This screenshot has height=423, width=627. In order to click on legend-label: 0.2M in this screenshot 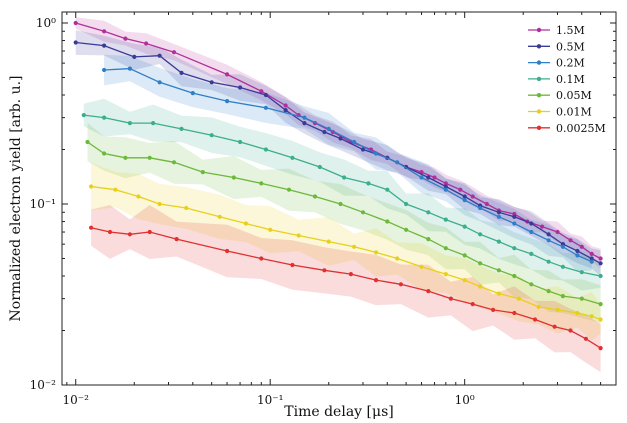, I will do `click(570, 63)`.